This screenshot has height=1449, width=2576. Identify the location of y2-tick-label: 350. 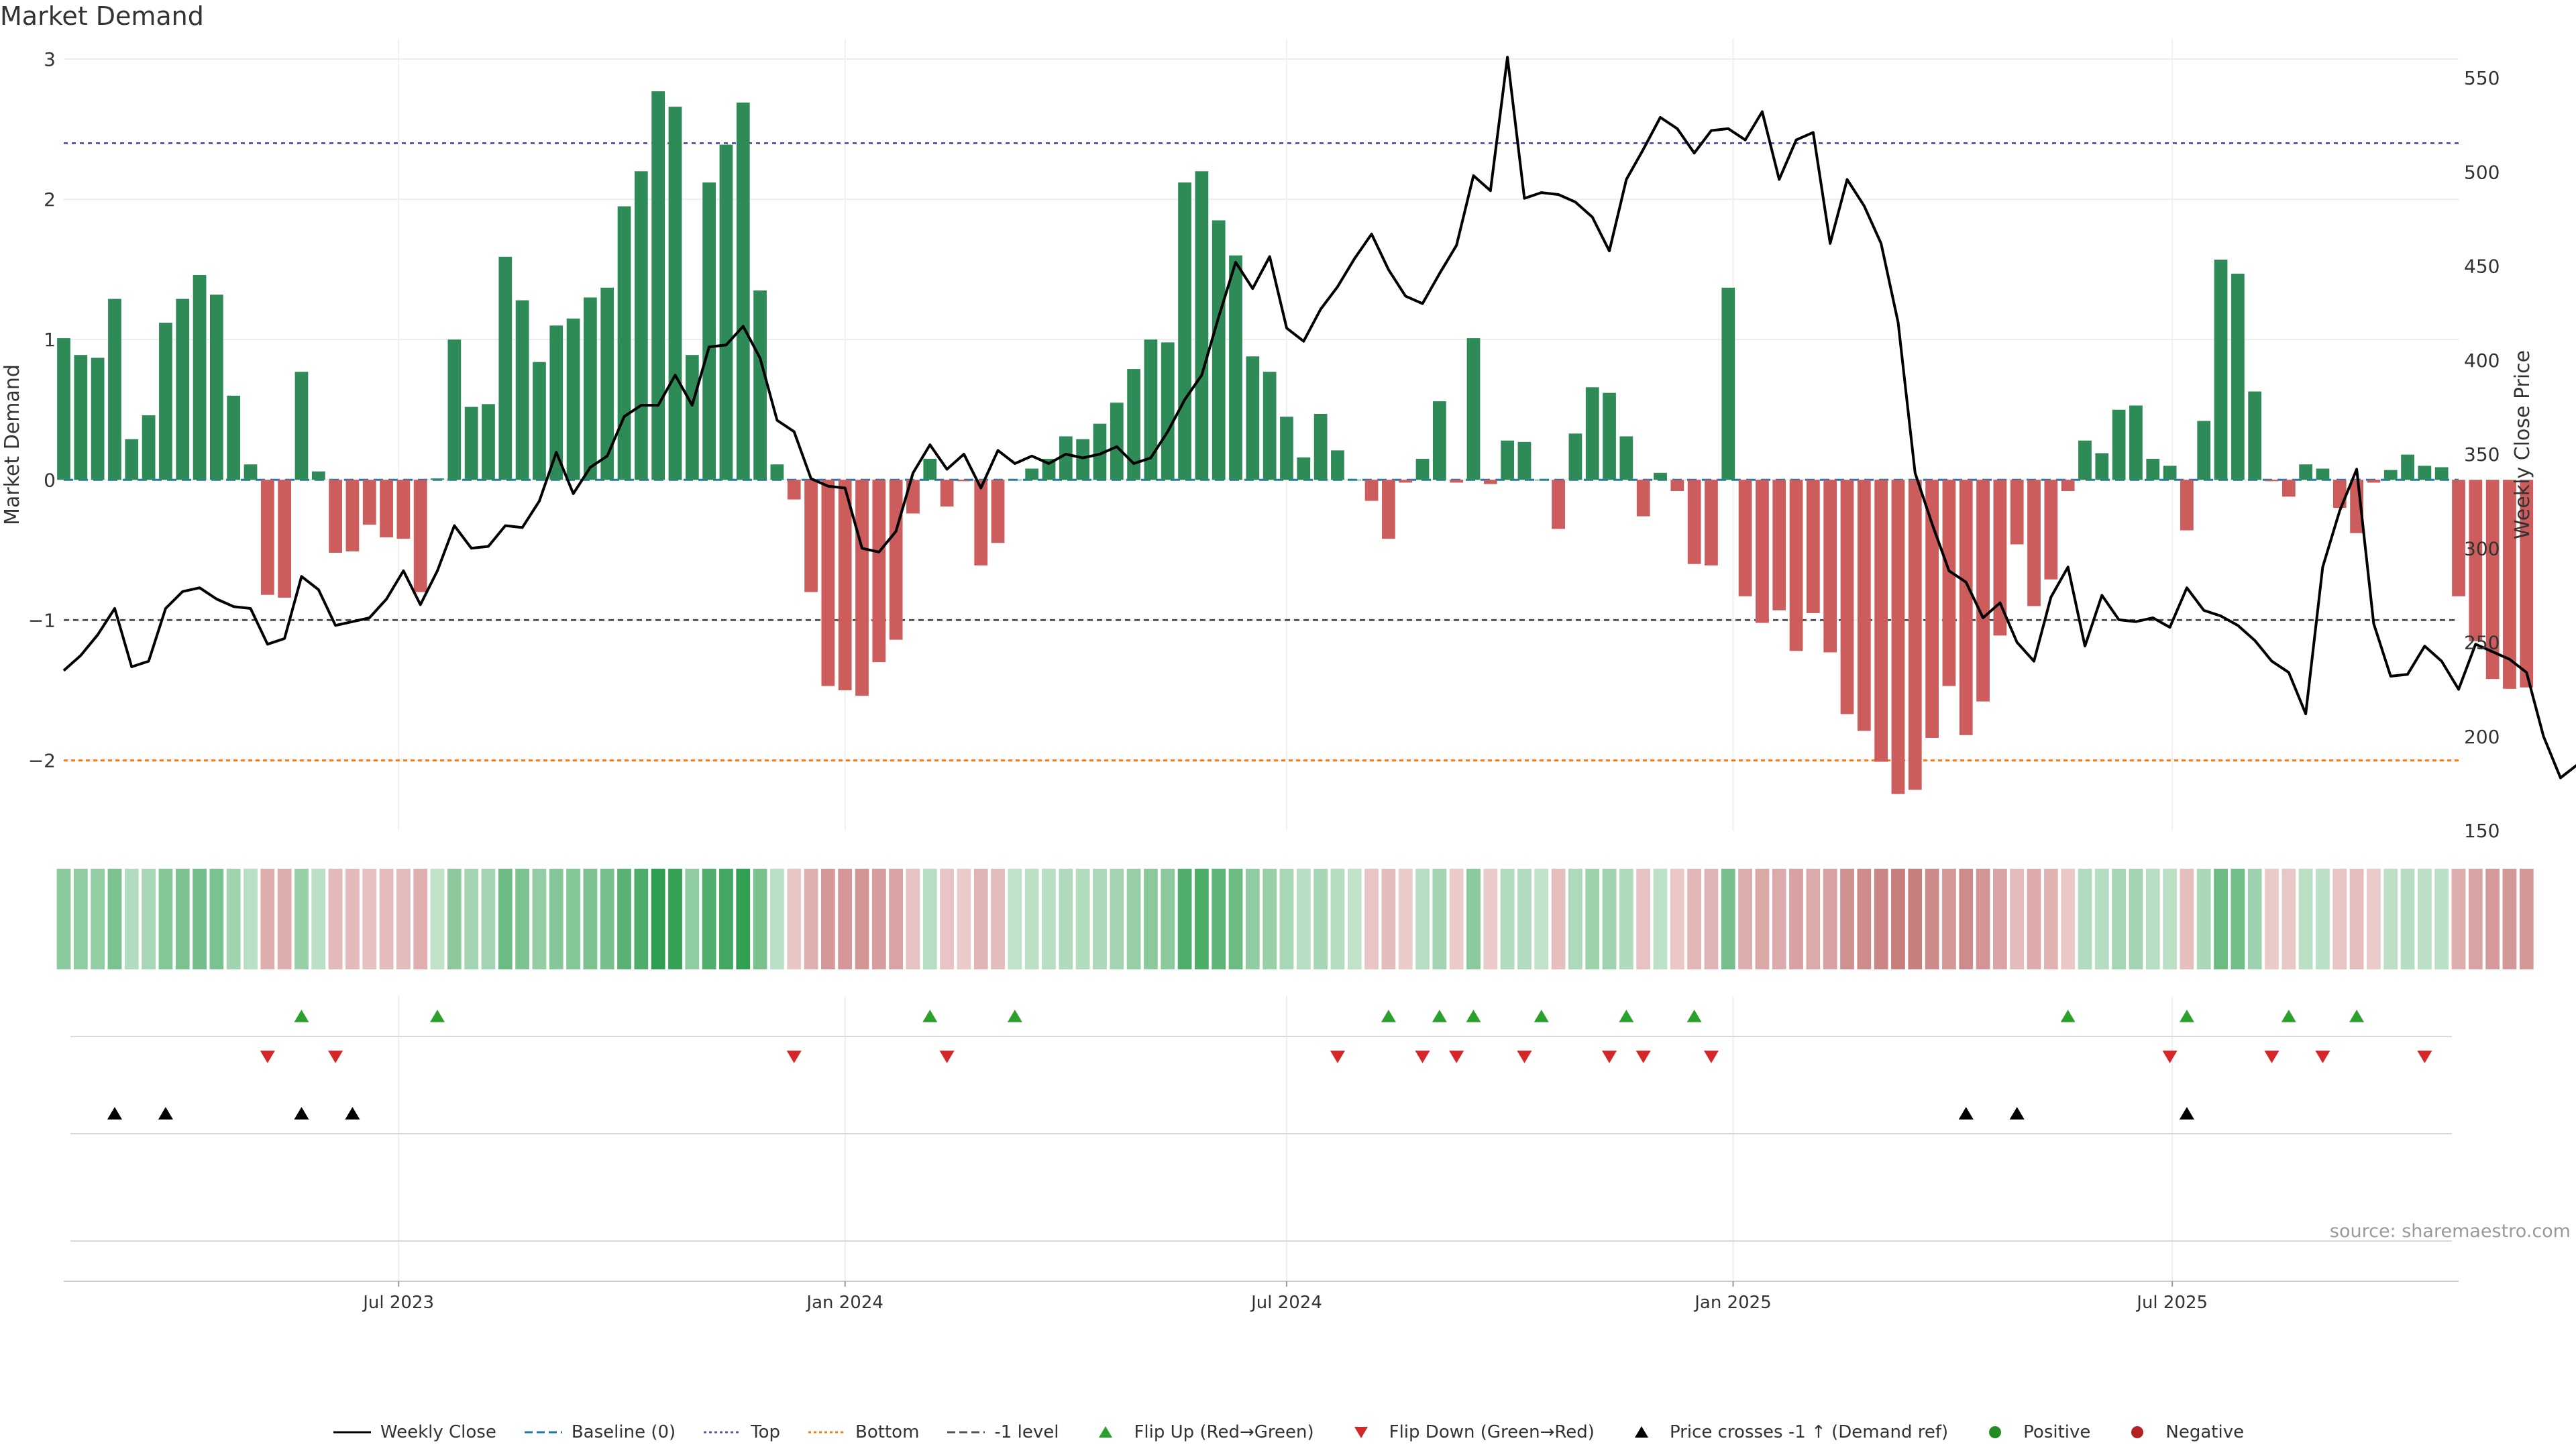
(2482, 454).